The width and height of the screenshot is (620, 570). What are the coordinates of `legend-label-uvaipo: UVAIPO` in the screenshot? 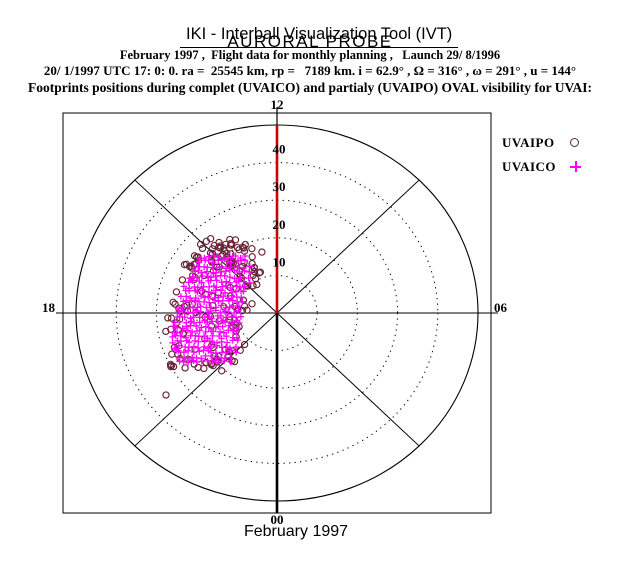 It's located at (528, 142).